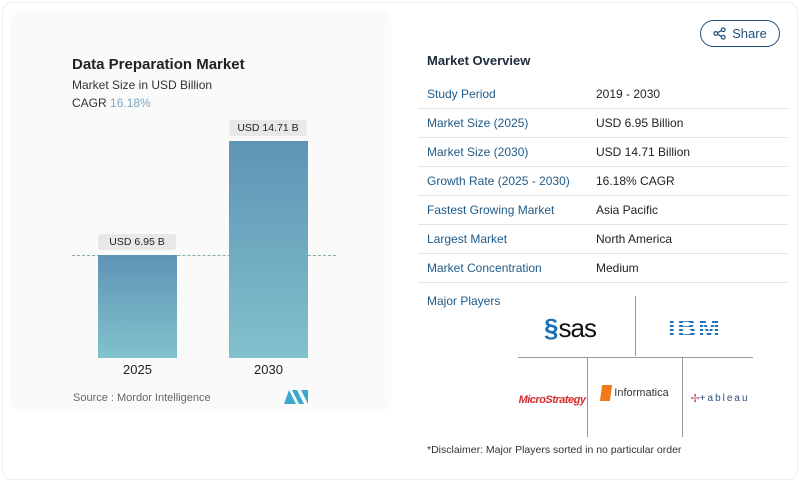  What do you see at coordinates (467, 239) in the screenshot?
I see `overview-key: Largest Market` at bounding box center [467, 239].